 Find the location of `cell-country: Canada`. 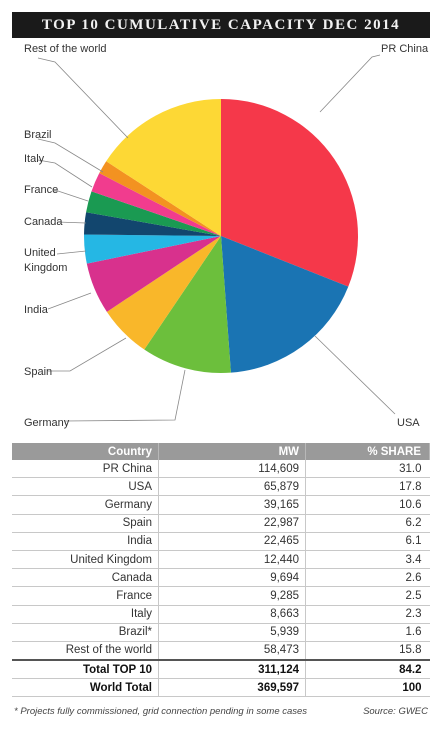

cell-country: Canada is located at coordinates (85, 578).